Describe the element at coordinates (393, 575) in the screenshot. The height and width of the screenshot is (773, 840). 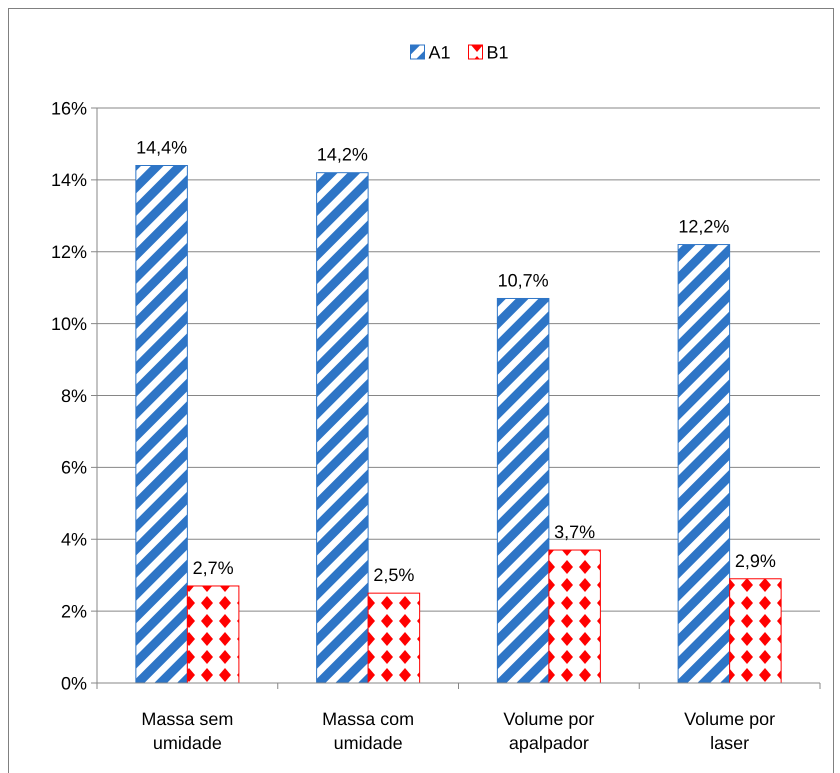
I see `data-label: 2,5%` at that location.